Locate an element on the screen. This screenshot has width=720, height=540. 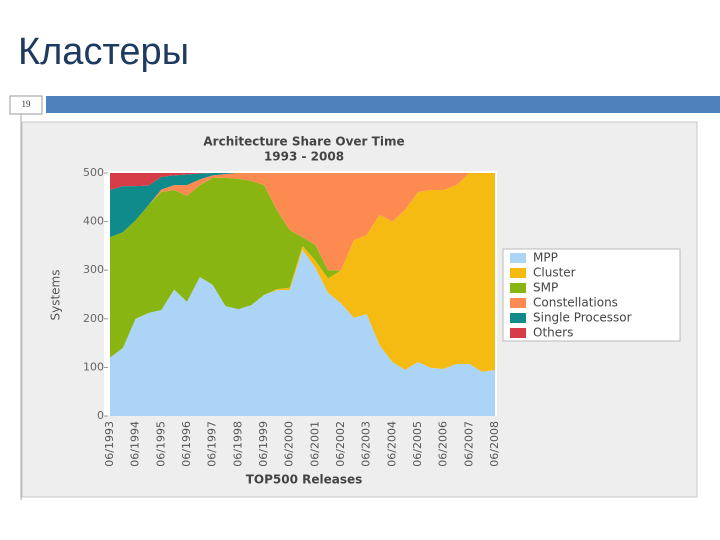
y-tick-label: 400 is located at coordinates (93, 221).